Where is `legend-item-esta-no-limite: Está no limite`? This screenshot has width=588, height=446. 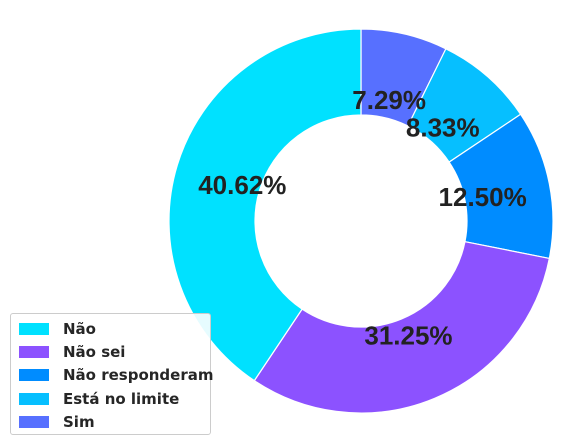
legend-item-esta-no-limite: Está no limite is located at coordinates (114, 398).